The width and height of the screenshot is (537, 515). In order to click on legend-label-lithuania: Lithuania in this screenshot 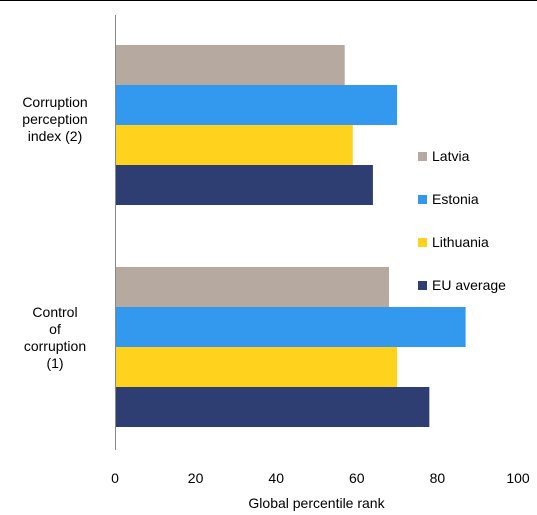, I will do `click(460, 242)`.